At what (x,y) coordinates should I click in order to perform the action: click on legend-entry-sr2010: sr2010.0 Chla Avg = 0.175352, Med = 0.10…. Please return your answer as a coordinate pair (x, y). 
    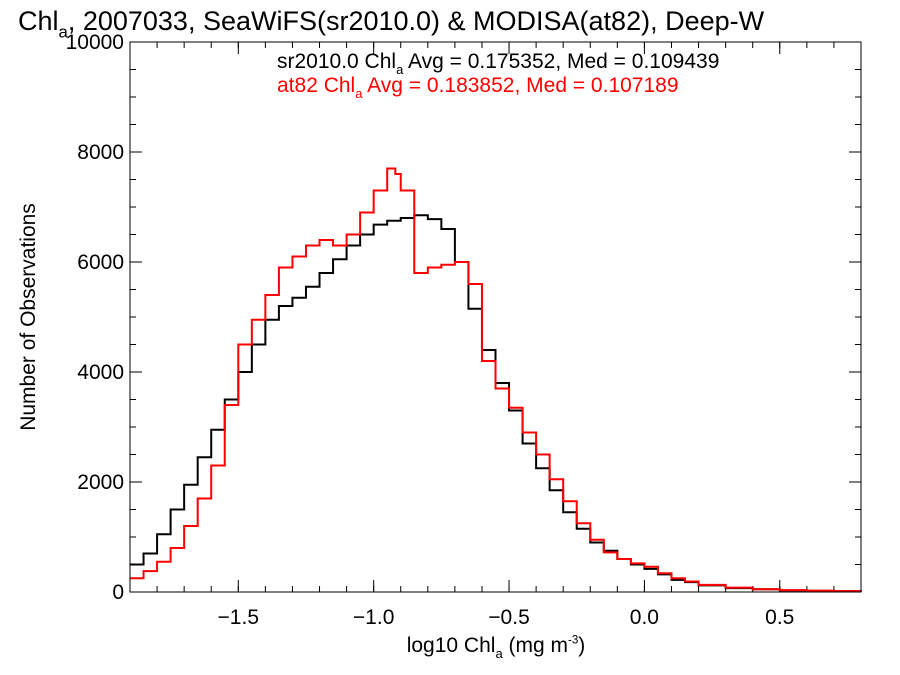
    Looking at the image, I should click on (498, 63).